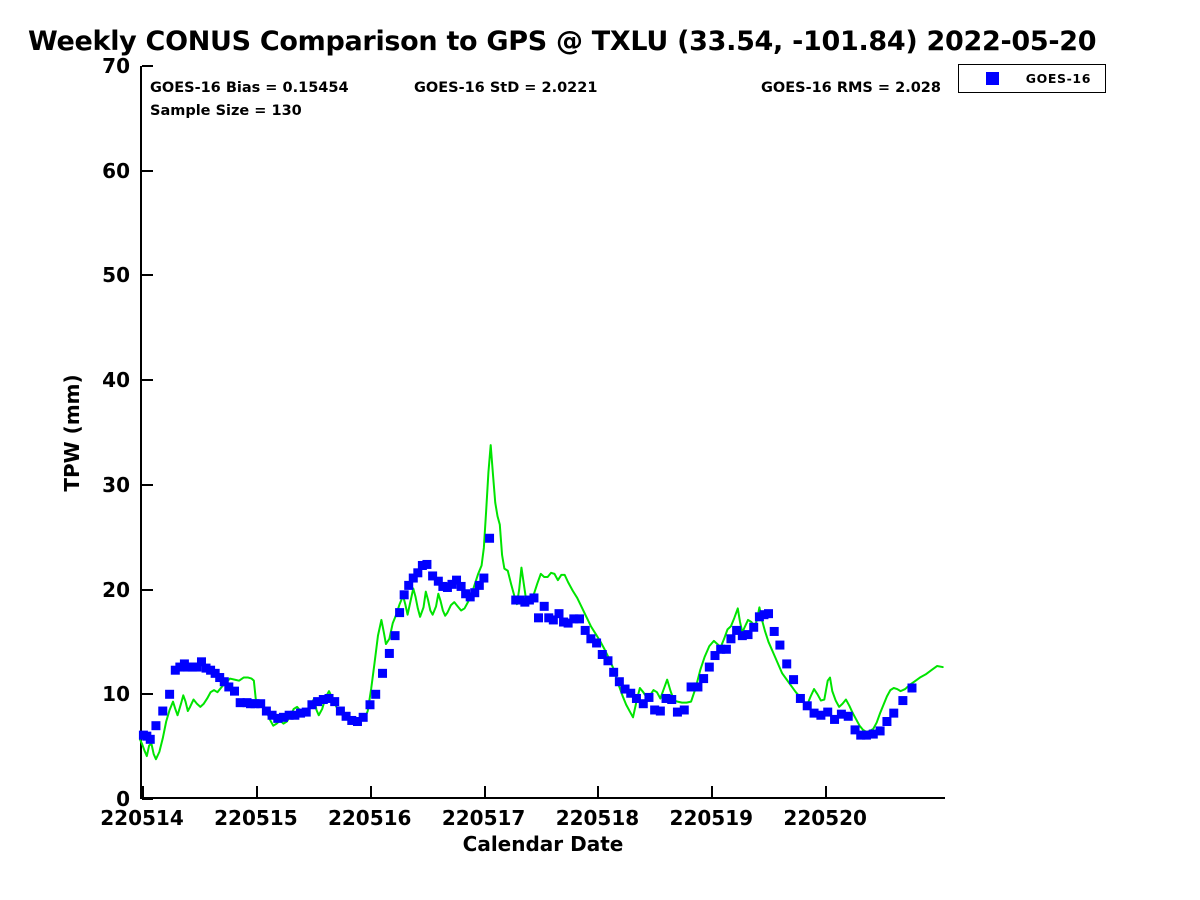  Describe the element at coordinates (597, 818) in the screenshot. I see `x-tick-label: 220518` at that location.